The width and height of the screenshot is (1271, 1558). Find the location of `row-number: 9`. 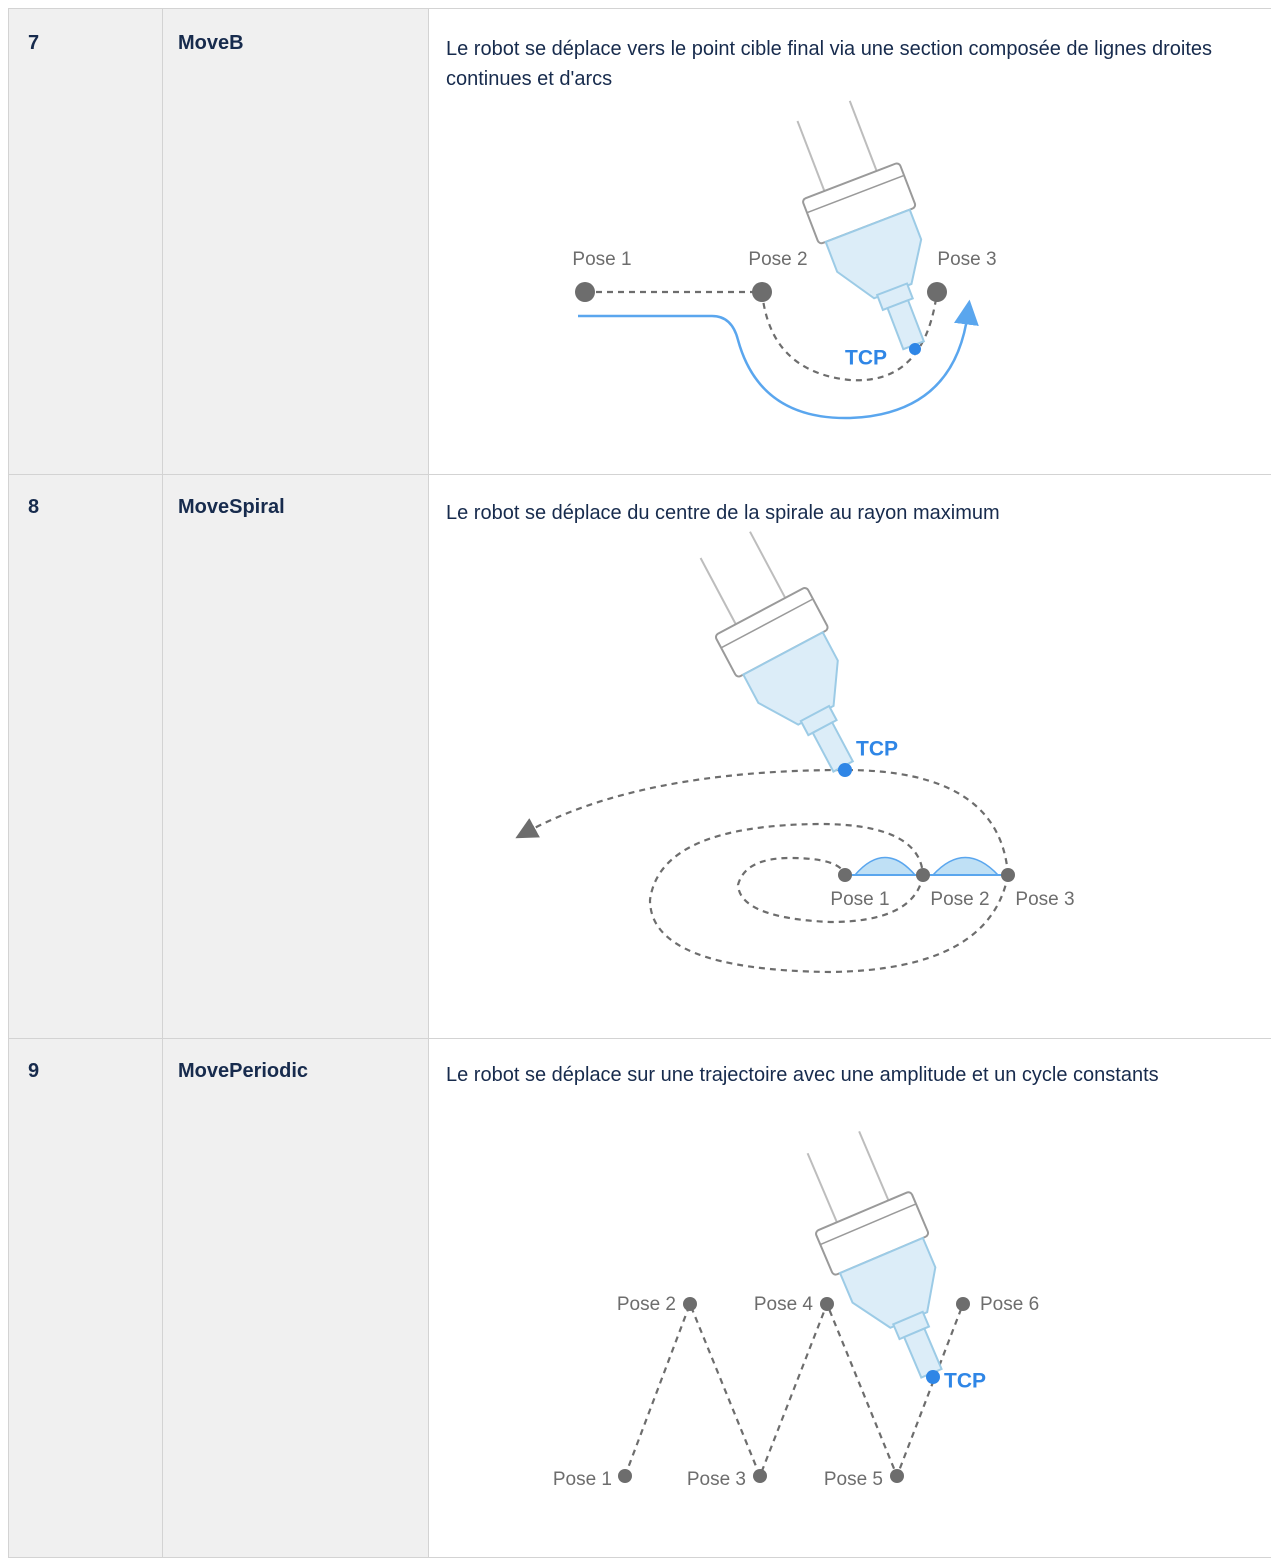

row-number: 9 is located at coordinates (34, 1071).